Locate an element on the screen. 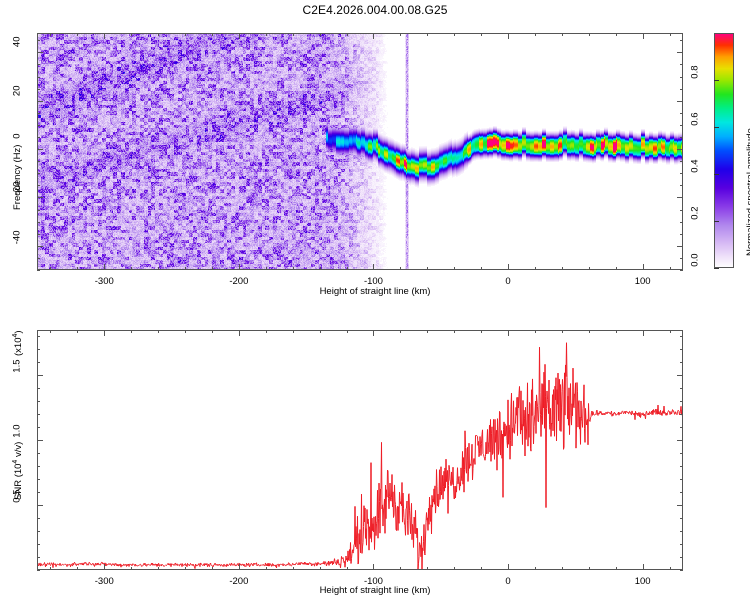 The width and height of the screenshot is (750, 600). x-tick-label: 100 is located at coordinates (642, 281).